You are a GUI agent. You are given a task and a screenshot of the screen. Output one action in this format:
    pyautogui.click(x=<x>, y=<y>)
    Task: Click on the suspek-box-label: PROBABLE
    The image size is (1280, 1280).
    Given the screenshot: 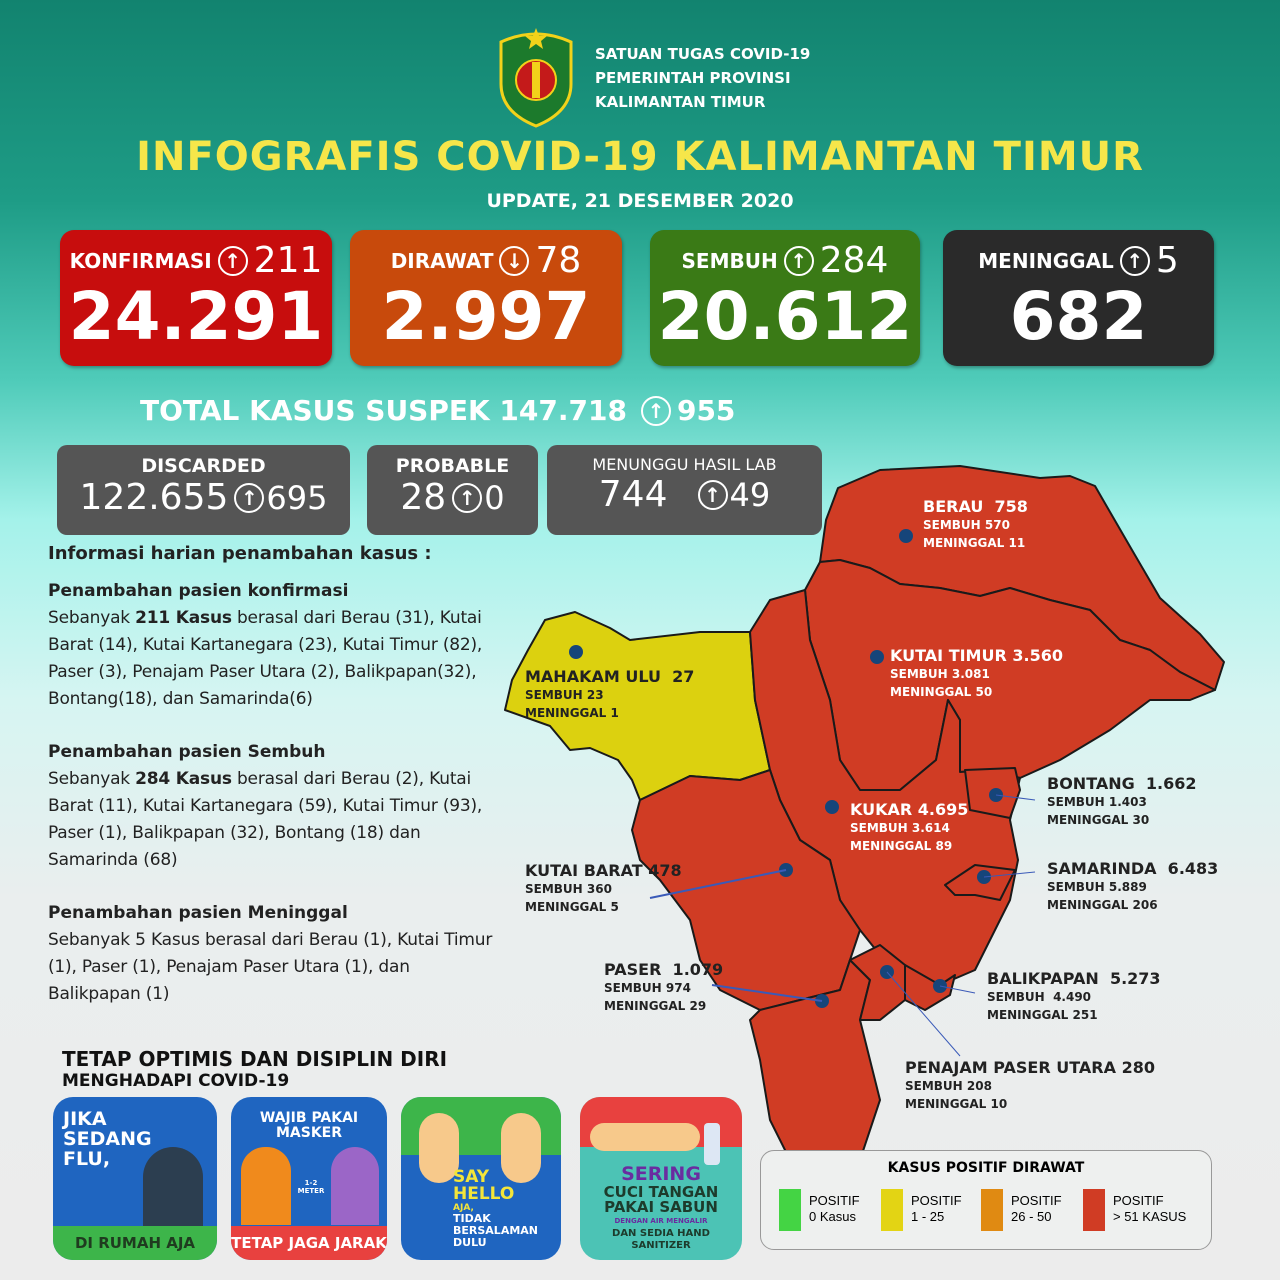 What is the action you would take?
    pyautogui.click(x=452, y=466)
    